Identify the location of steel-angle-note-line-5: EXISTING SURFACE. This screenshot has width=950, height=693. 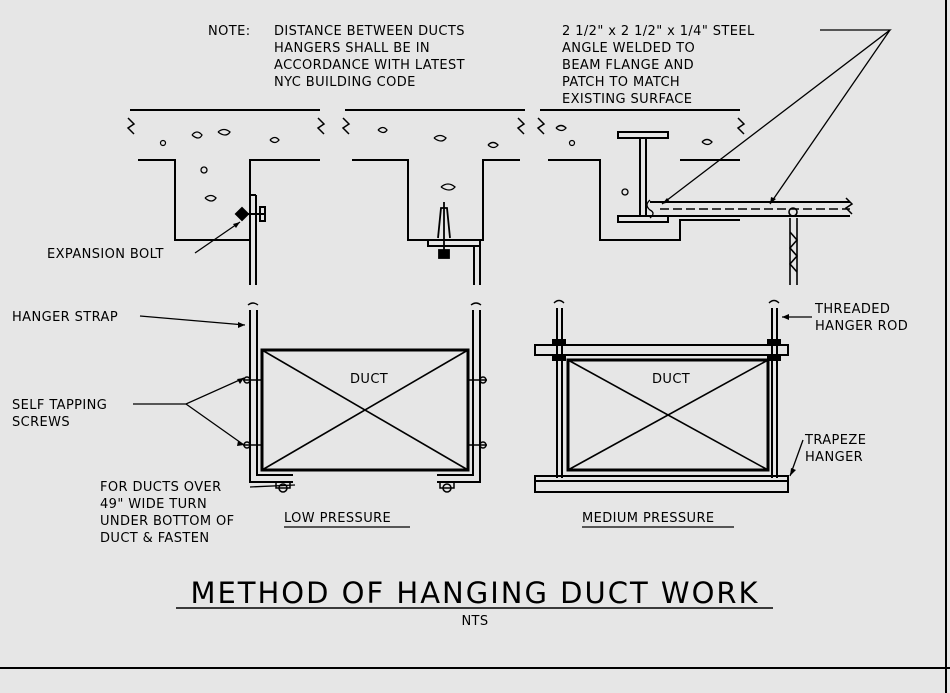
(627, 99).